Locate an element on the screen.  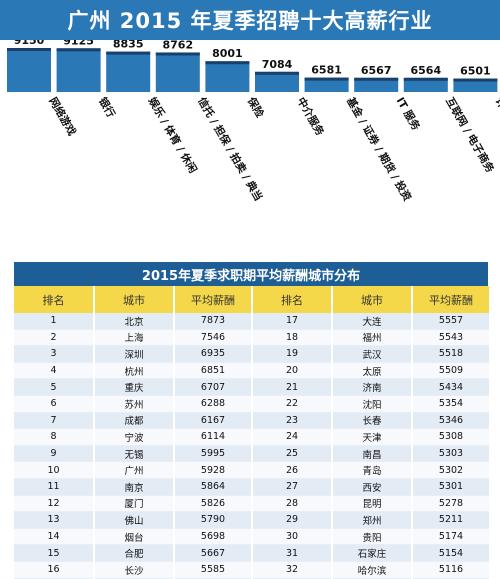
table-row: 12 厦门 5826 28 昆明 5278 is located at coordinates (252, 504).